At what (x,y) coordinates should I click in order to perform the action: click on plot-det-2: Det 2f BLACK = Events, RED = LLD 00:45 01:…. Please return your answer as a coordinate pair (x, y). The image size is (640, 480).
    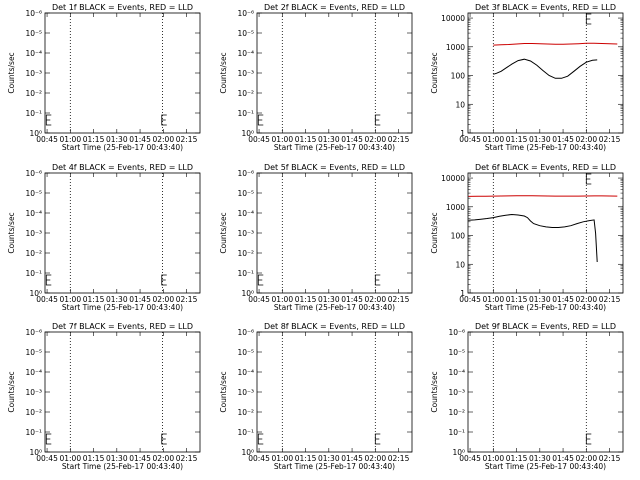
    Looking at the image, I should click on (316, 77).